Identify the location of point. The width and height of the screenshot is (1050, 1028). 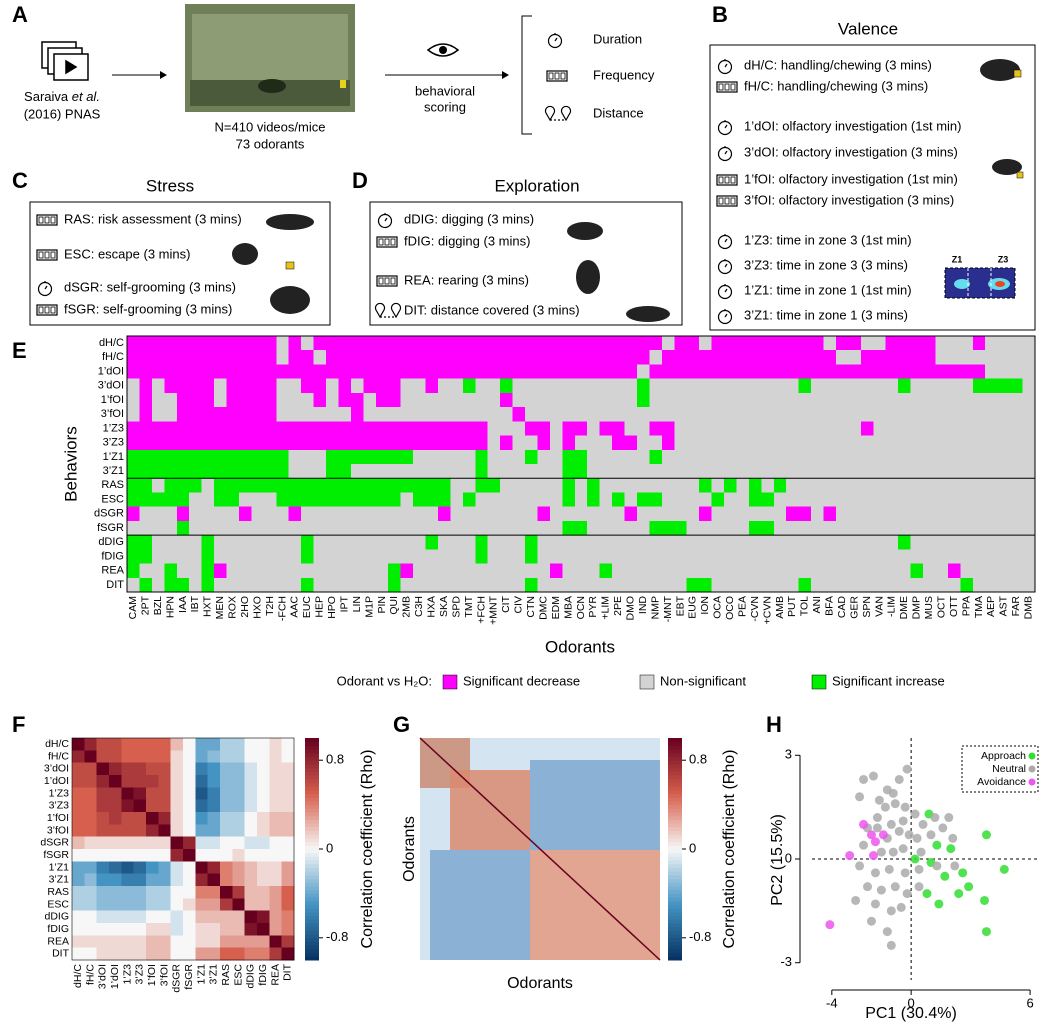
(984, 900).